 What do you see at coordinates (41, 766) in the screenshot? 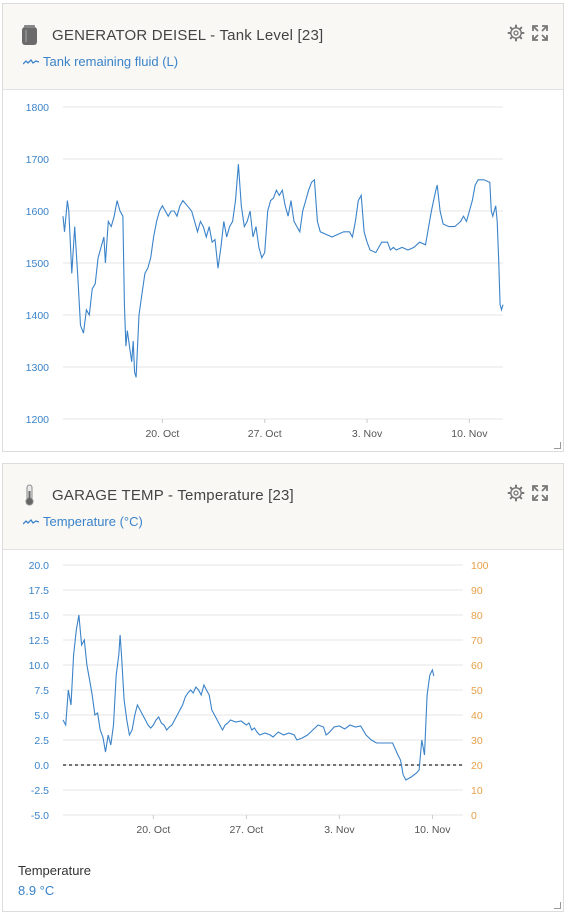
I see `y-tick-label: 0.0` at bounding box center [41, 766].